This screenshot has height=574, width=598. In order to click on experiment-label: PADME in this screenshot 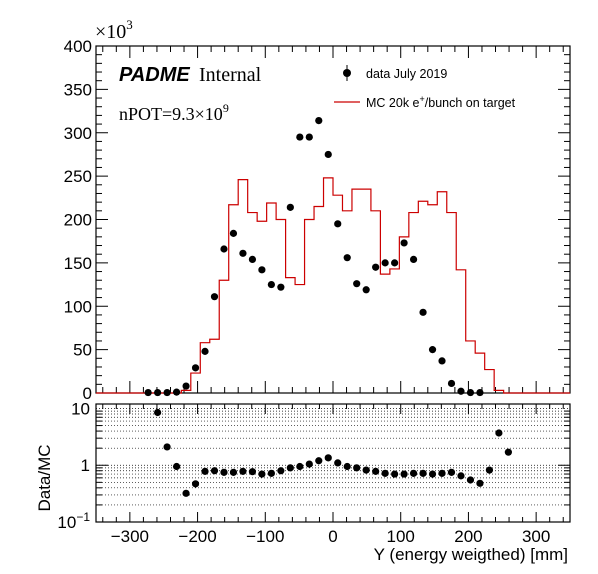, I will do `click(154, 75)`.